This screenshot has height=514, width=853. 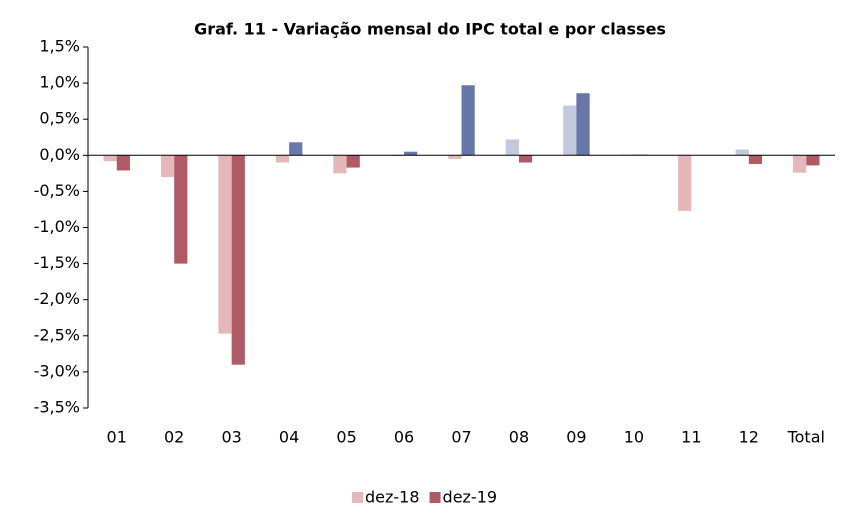 I want to click on y-tick-label: -3,5%, so click(x=57, y=407).